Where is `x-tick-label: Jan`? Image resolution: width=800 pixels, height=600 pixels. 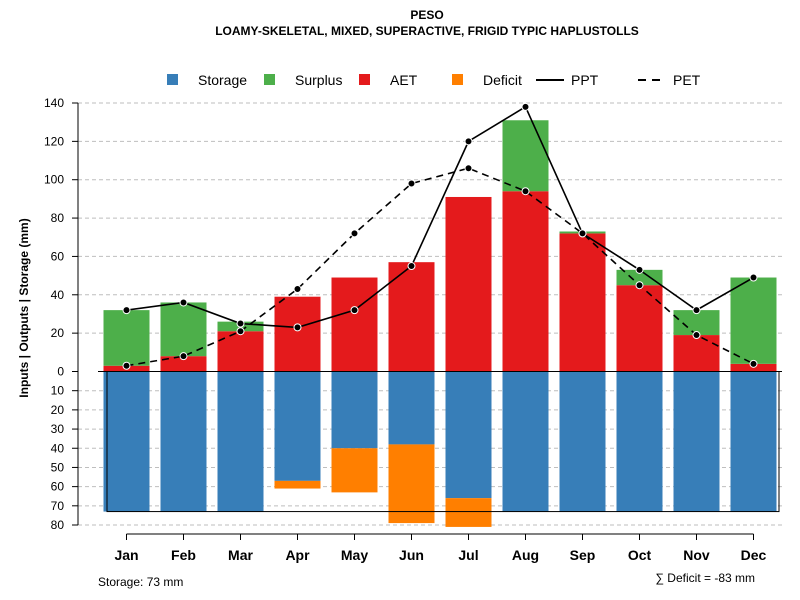
x-tick-label: Jan is located at coordinates (126, 555).